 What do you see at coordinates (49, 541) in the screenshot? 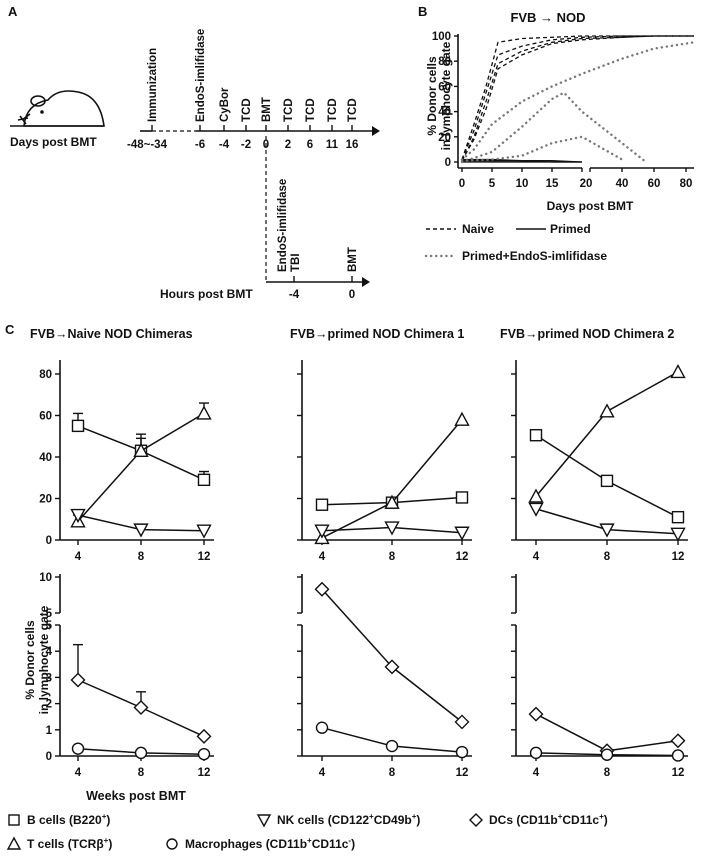
I see `c-top-ytick-label-0: 0` at bounding box center [49, 541].